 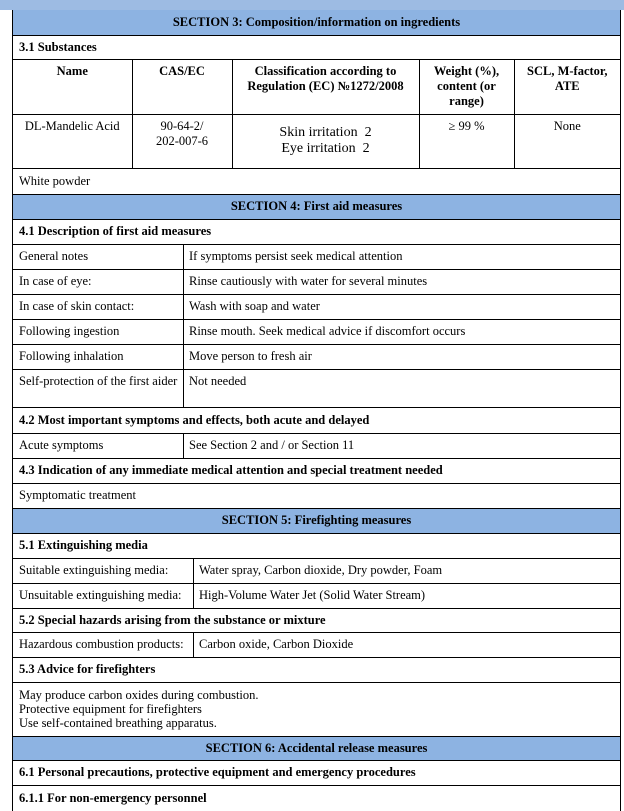 What do you see at coordinates (567, 141) in the screenshot?
I see `cell-scl: None` at bounding box center [567, 141].